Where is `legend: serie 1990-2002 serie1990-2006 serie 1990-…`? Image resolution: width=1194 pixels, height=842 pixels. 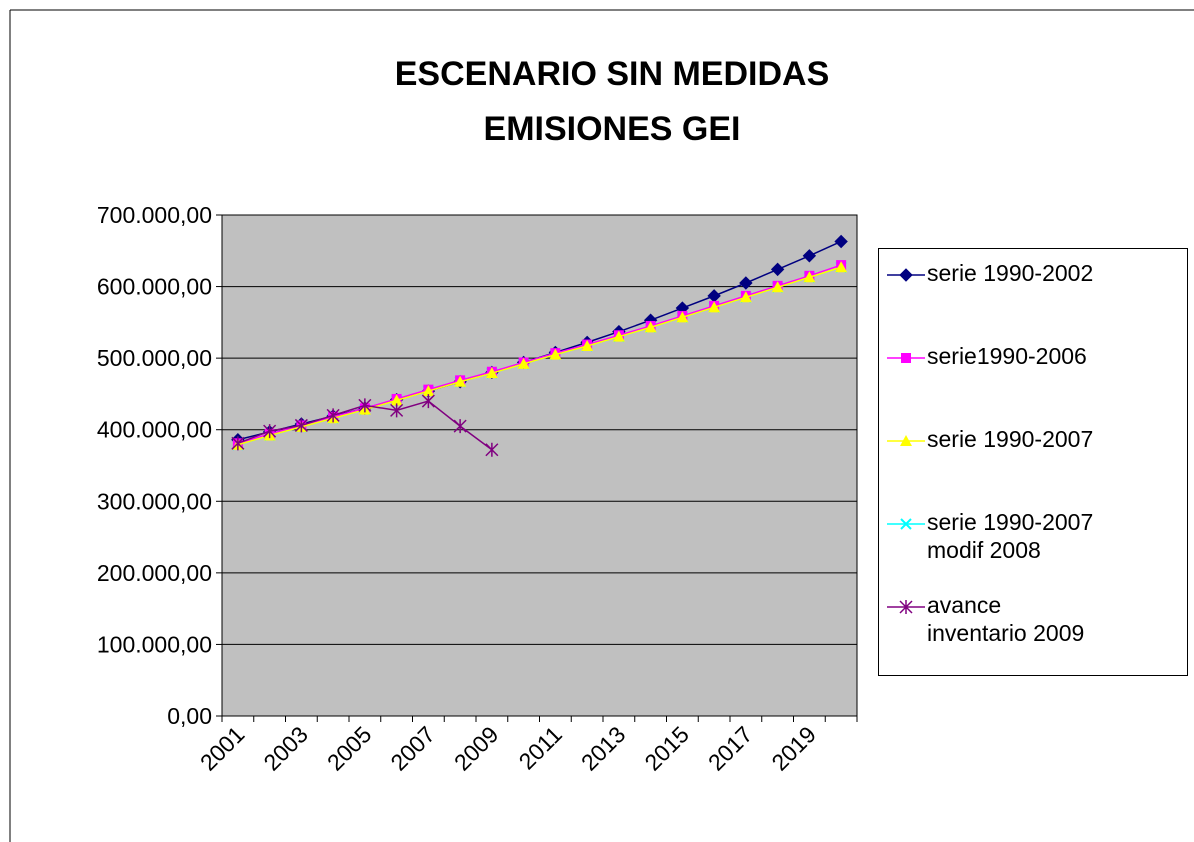 legend: serie 1990-2002 serie1990-2006 serie 1990-… is located at coordinates (1033, 462).